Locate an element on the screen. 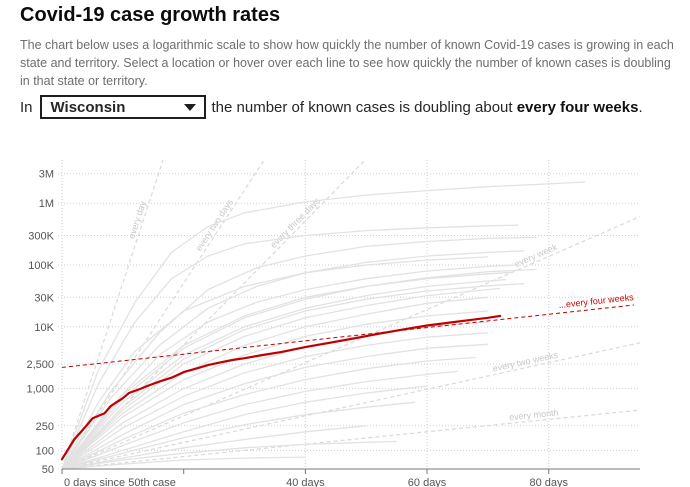 The height and width of the screenshot is (487, 690). x-tick-label: 80 days is located at coordinates (548, 482).